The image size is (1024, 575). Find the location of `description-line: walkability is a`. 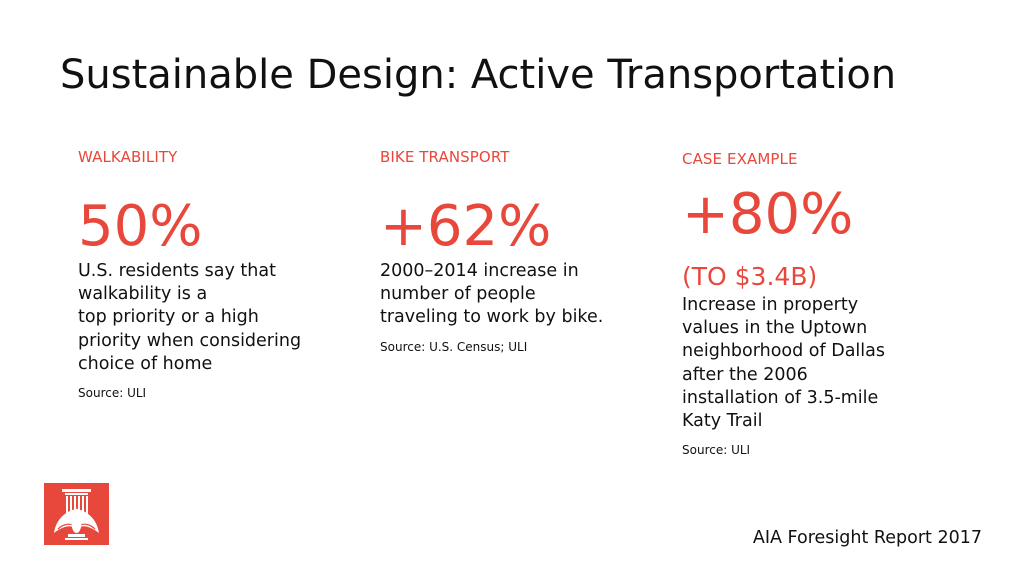

description-line: walkability is a is located at coordinates (143, 294).